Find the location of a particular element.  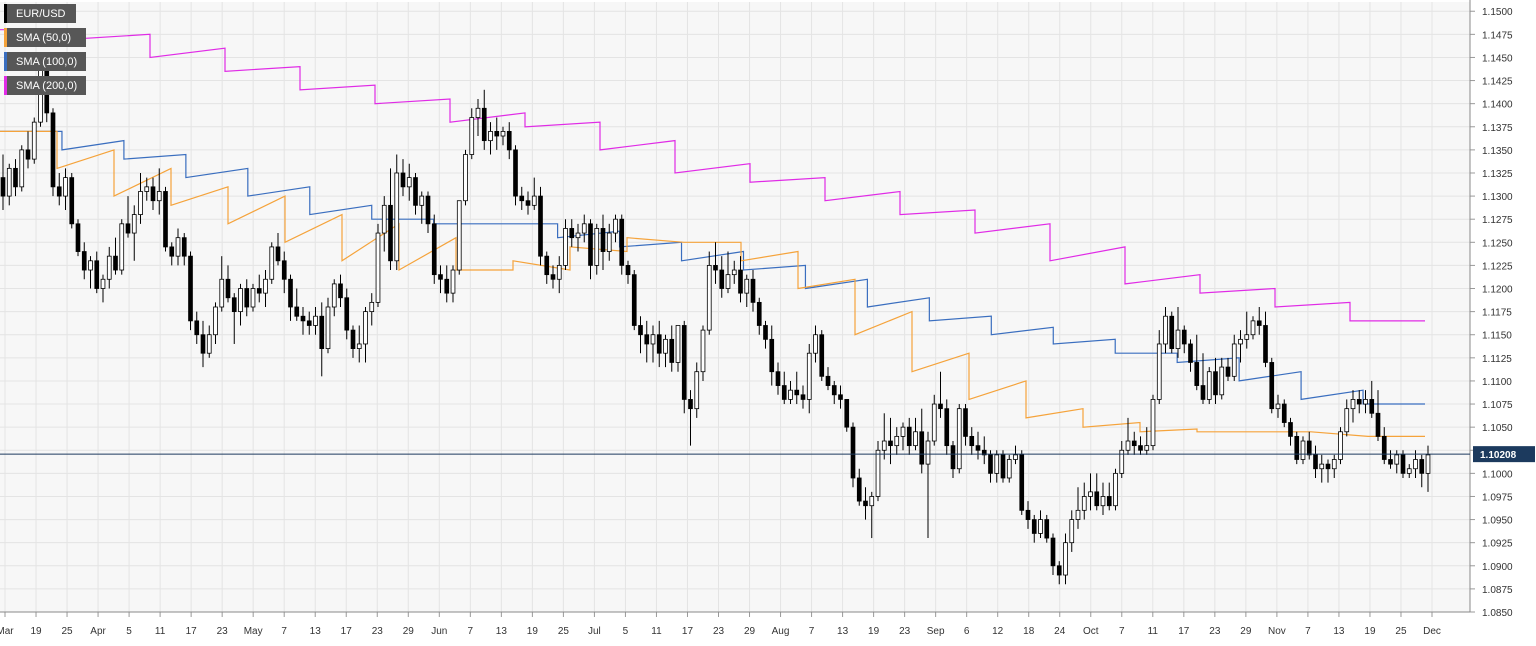

x-tick-label: 13 is located at coordinates (843, 631).